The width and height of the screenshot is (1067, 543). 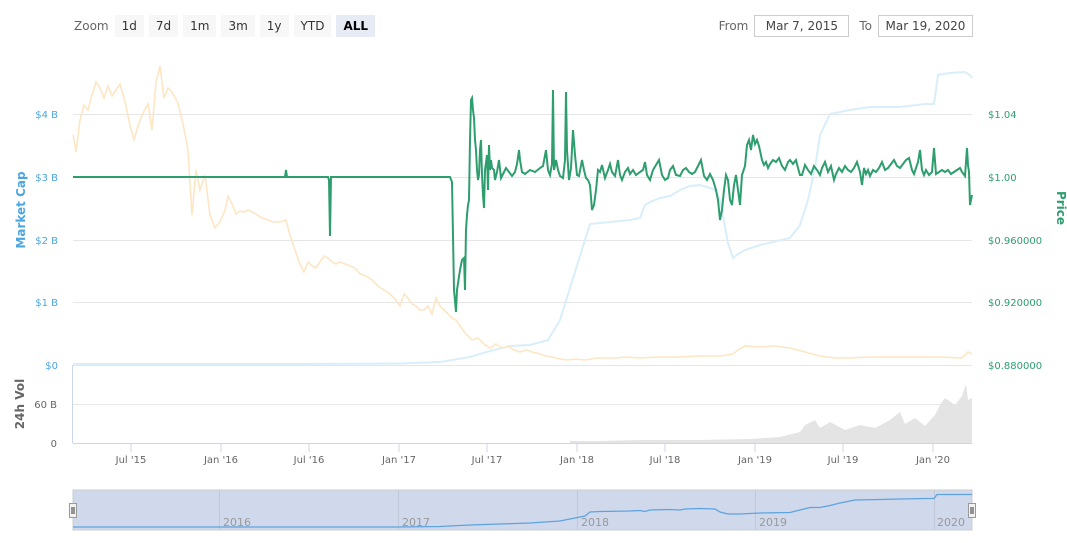 I want to click on svg-text: Jul '15, so click(x=131, y=460).